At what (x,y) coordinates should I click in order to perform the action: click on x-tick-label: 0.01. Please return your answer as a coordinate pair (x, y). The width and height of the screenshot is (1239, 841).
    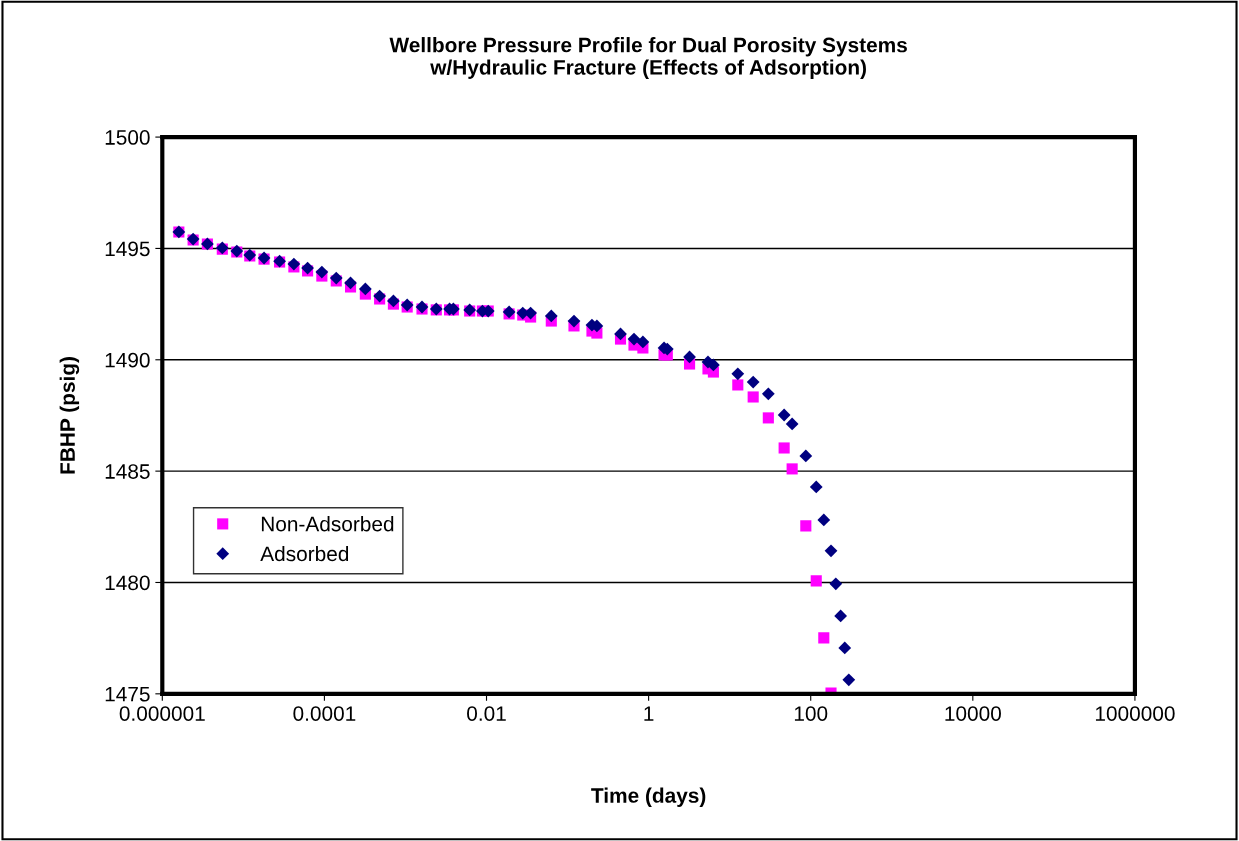
    Looking at the image, I should click on (486, 713).